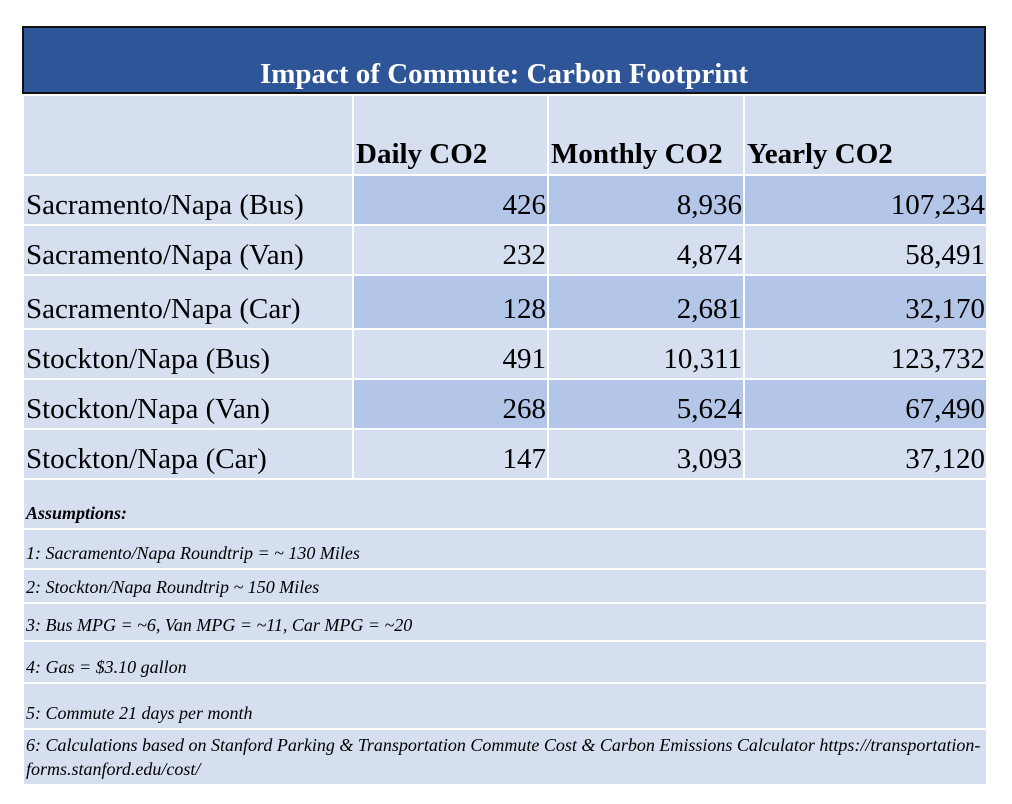 This screenshot has height=804, width=1012. What do you see at coordinates (188, 354) in the screenshot?
I see `route-label: Stockton/Napa (Bus)` at bounding box center [188, 354].